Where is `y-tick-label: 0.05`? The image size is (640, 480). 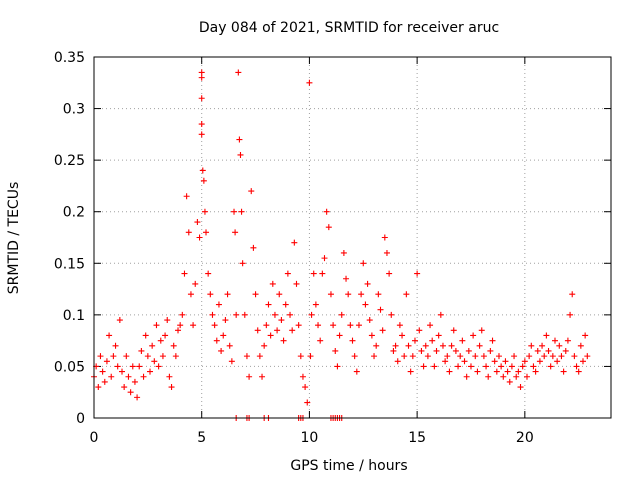
y-tick-label: 0.05 is located at coordinates (69, 367).